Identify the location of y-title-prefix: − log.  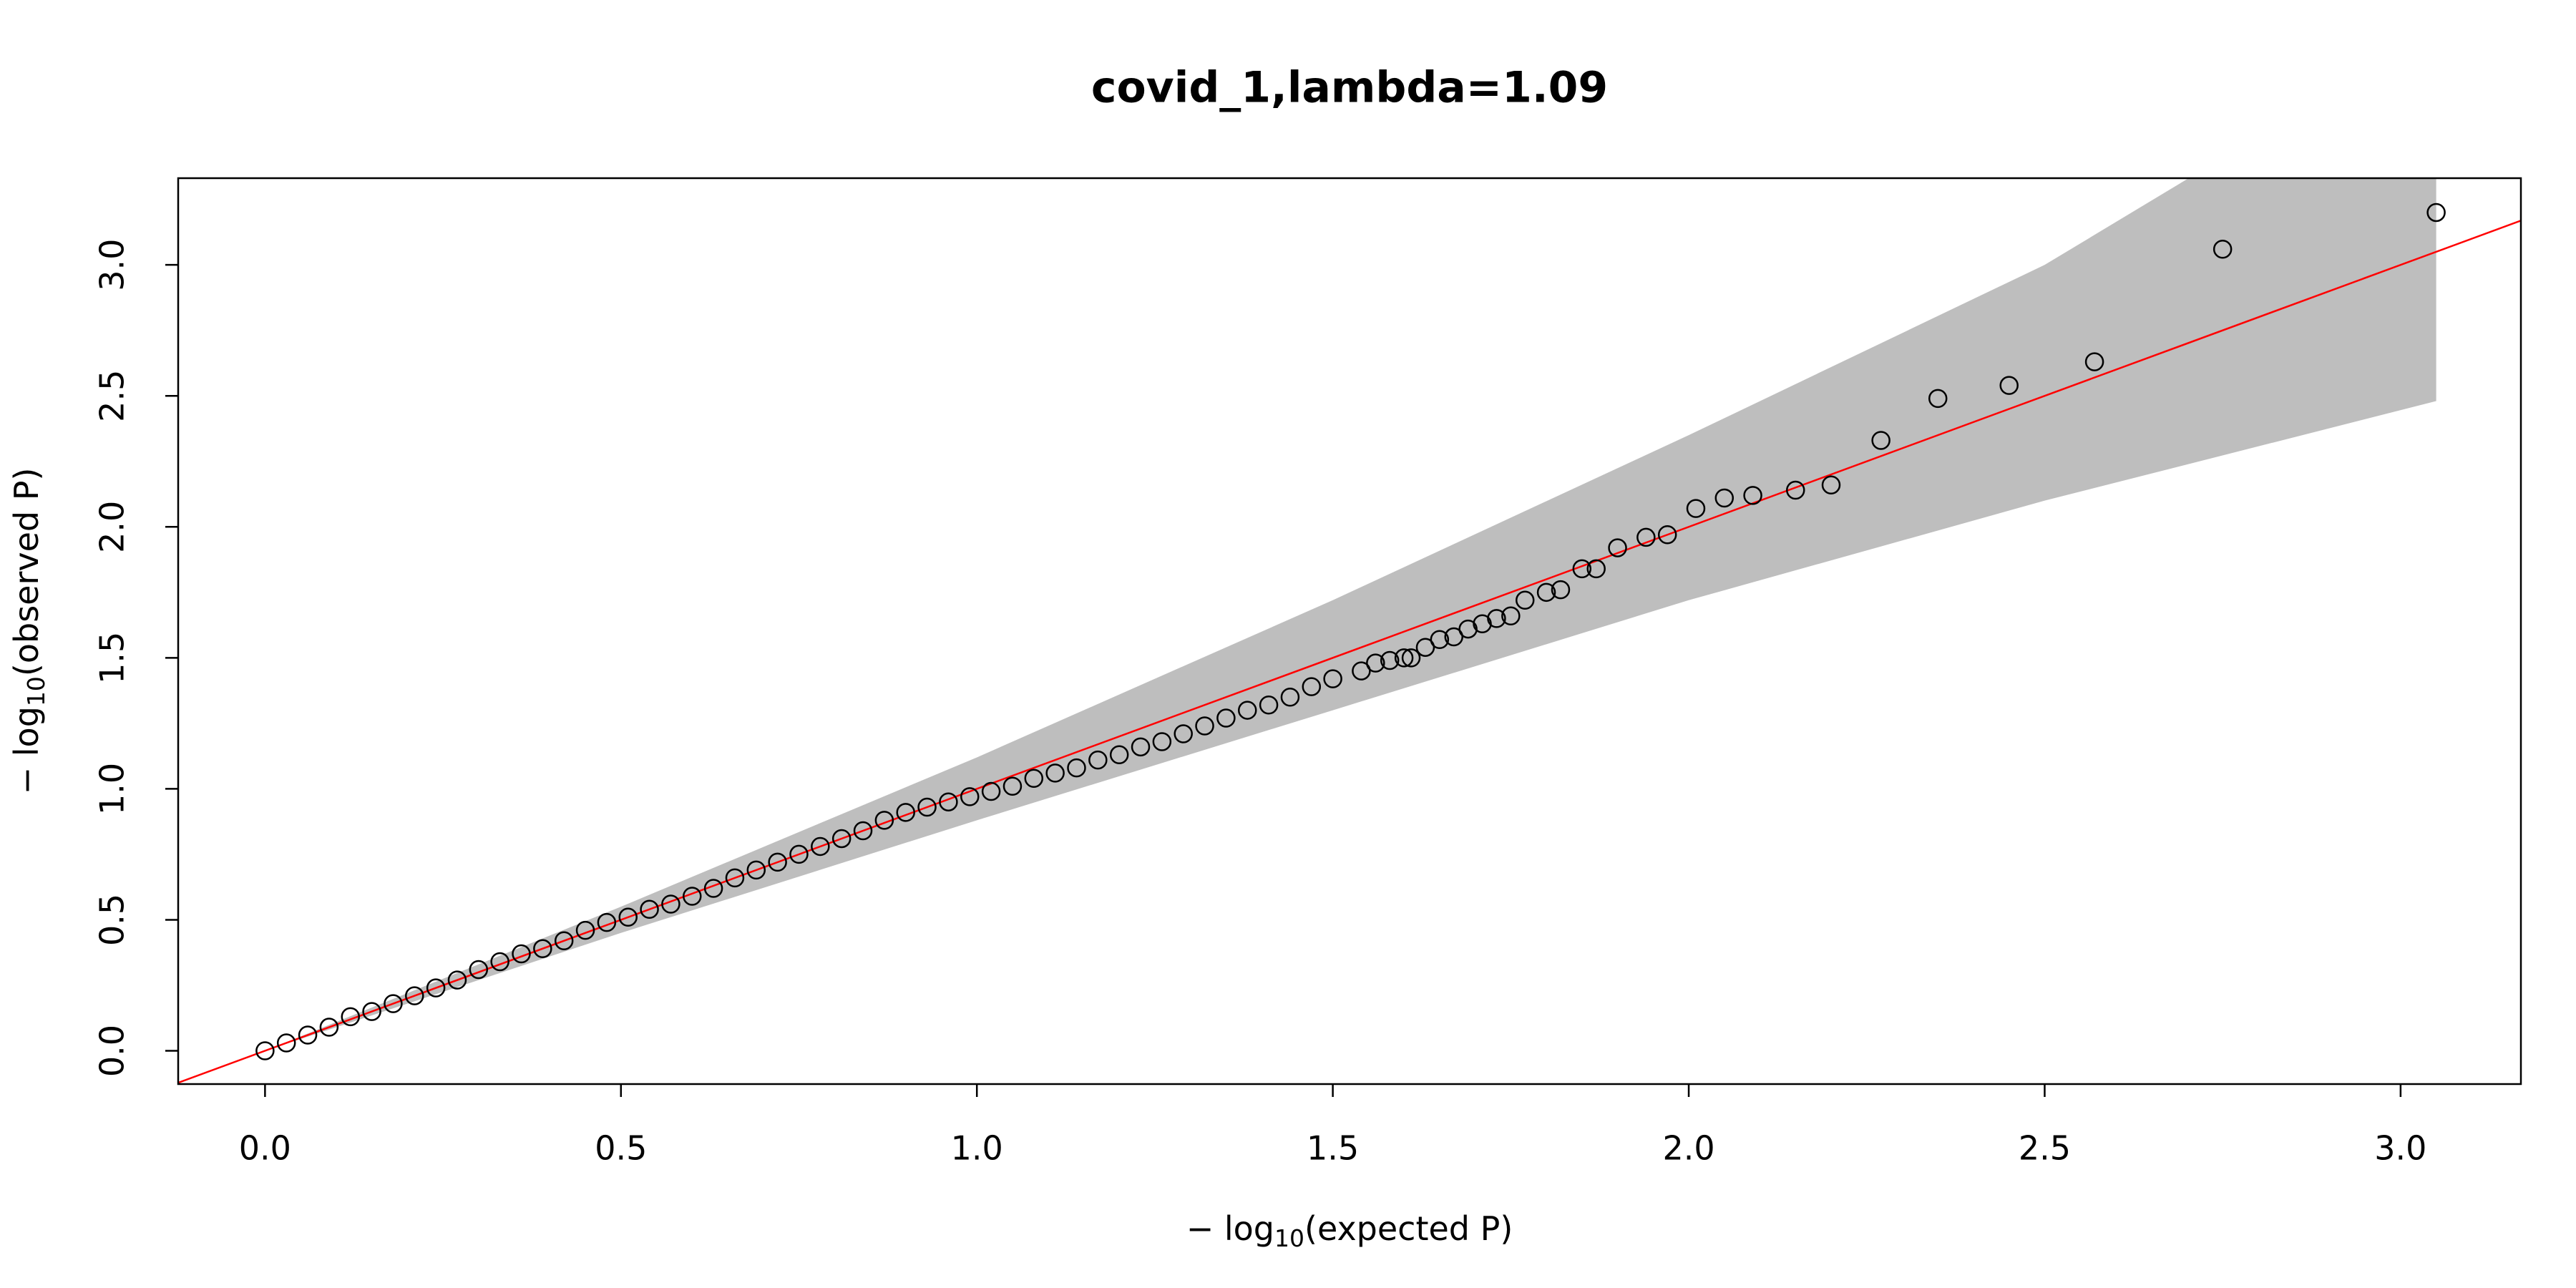
(26, 750).